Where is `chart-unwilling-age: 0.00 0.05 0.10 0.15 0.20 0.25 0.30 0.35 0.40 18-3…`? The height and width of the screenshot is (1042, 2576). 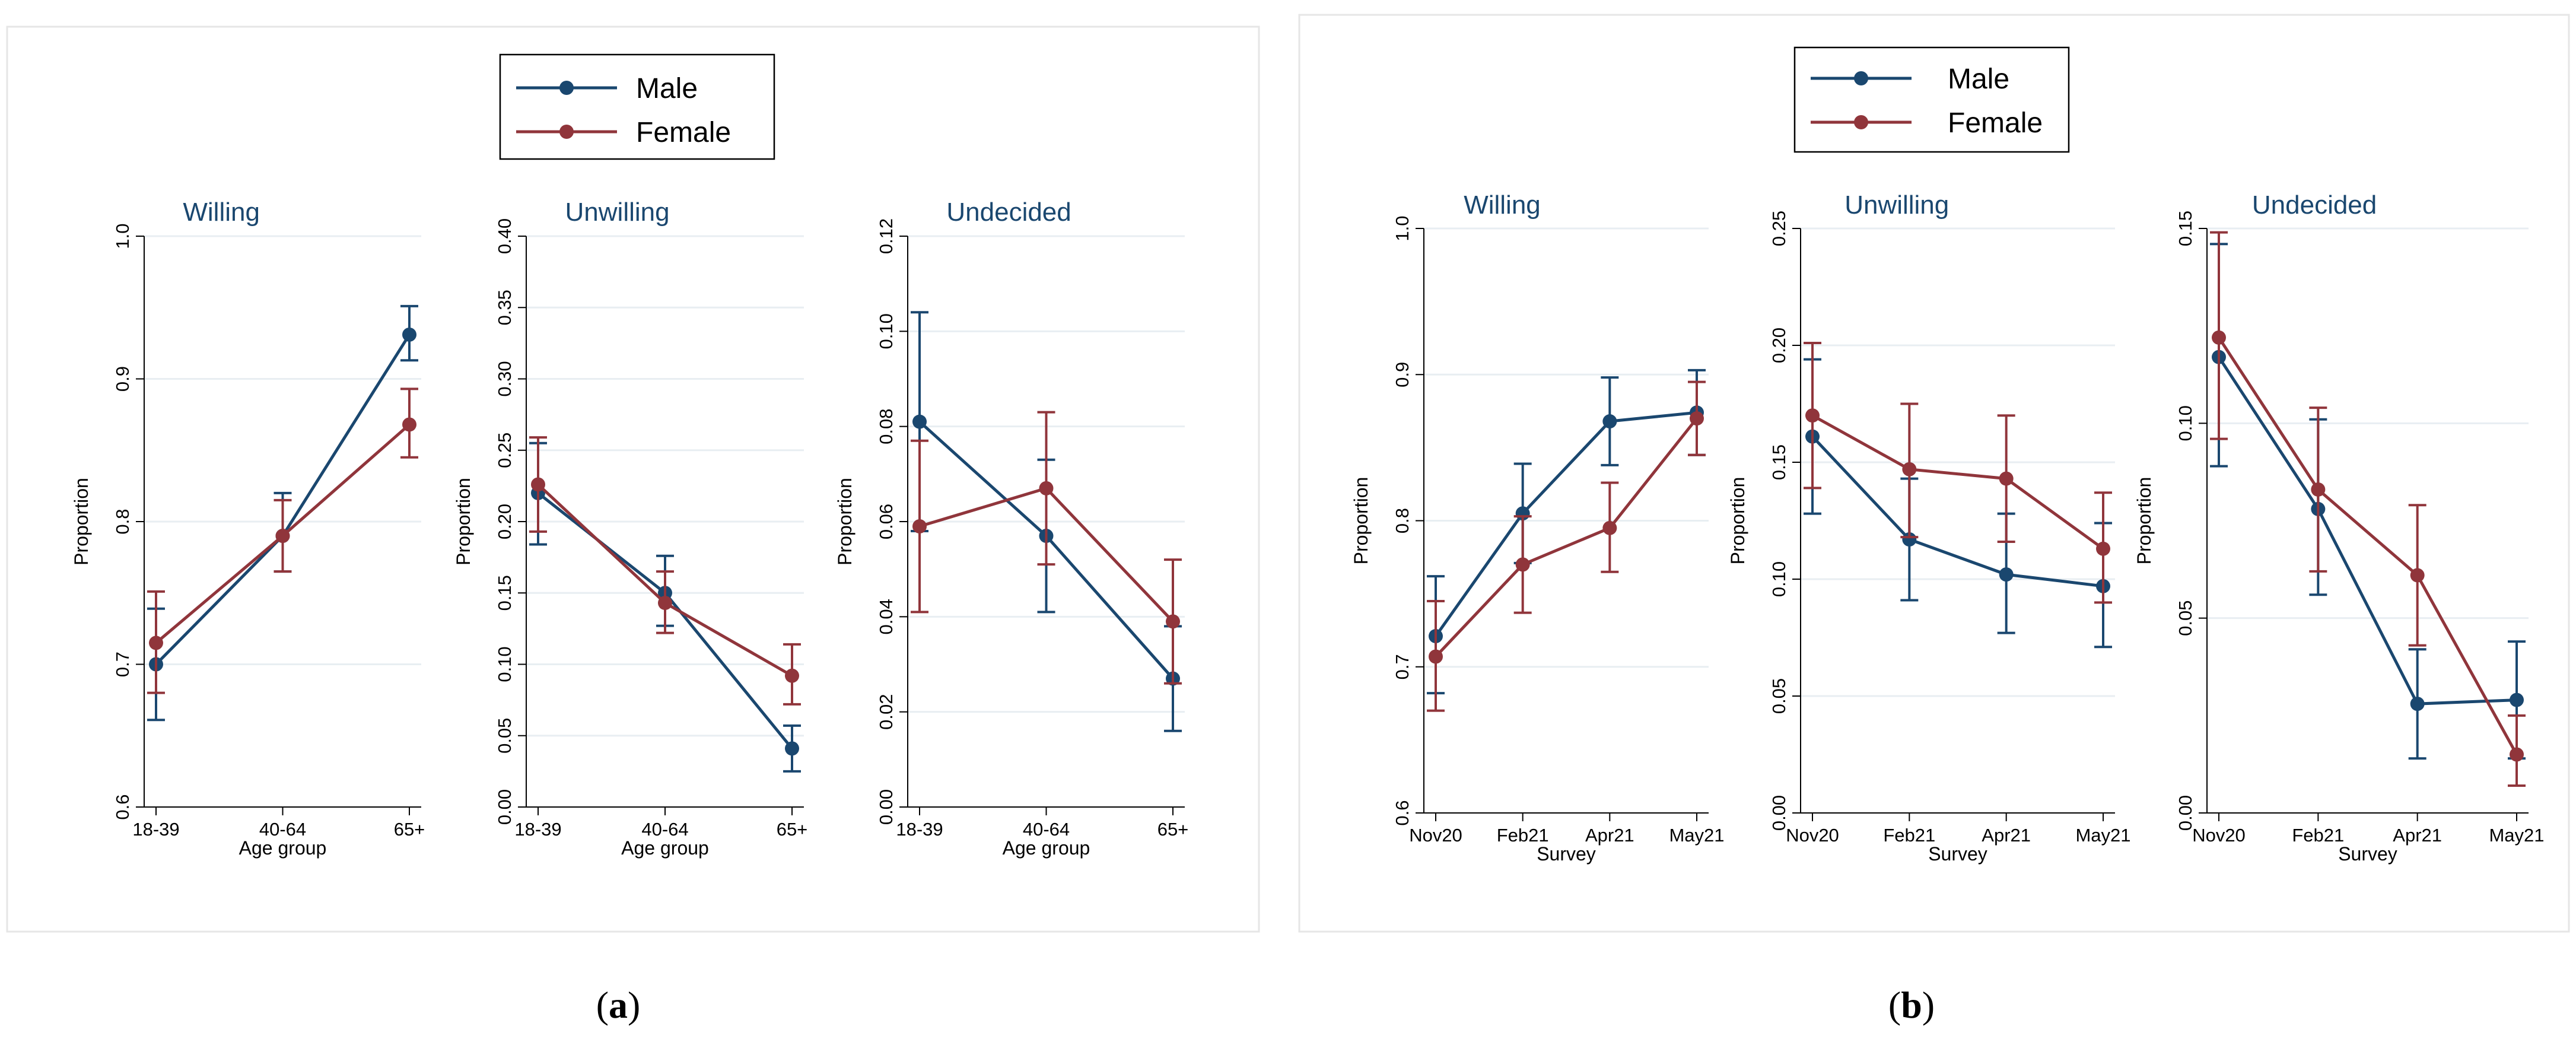 chart-unwilling-age: 0.00 0.05 0.10 0.15 0.20 0.25 0.30 0.35 0.40 18-3… is located at coordinates (630, 528).